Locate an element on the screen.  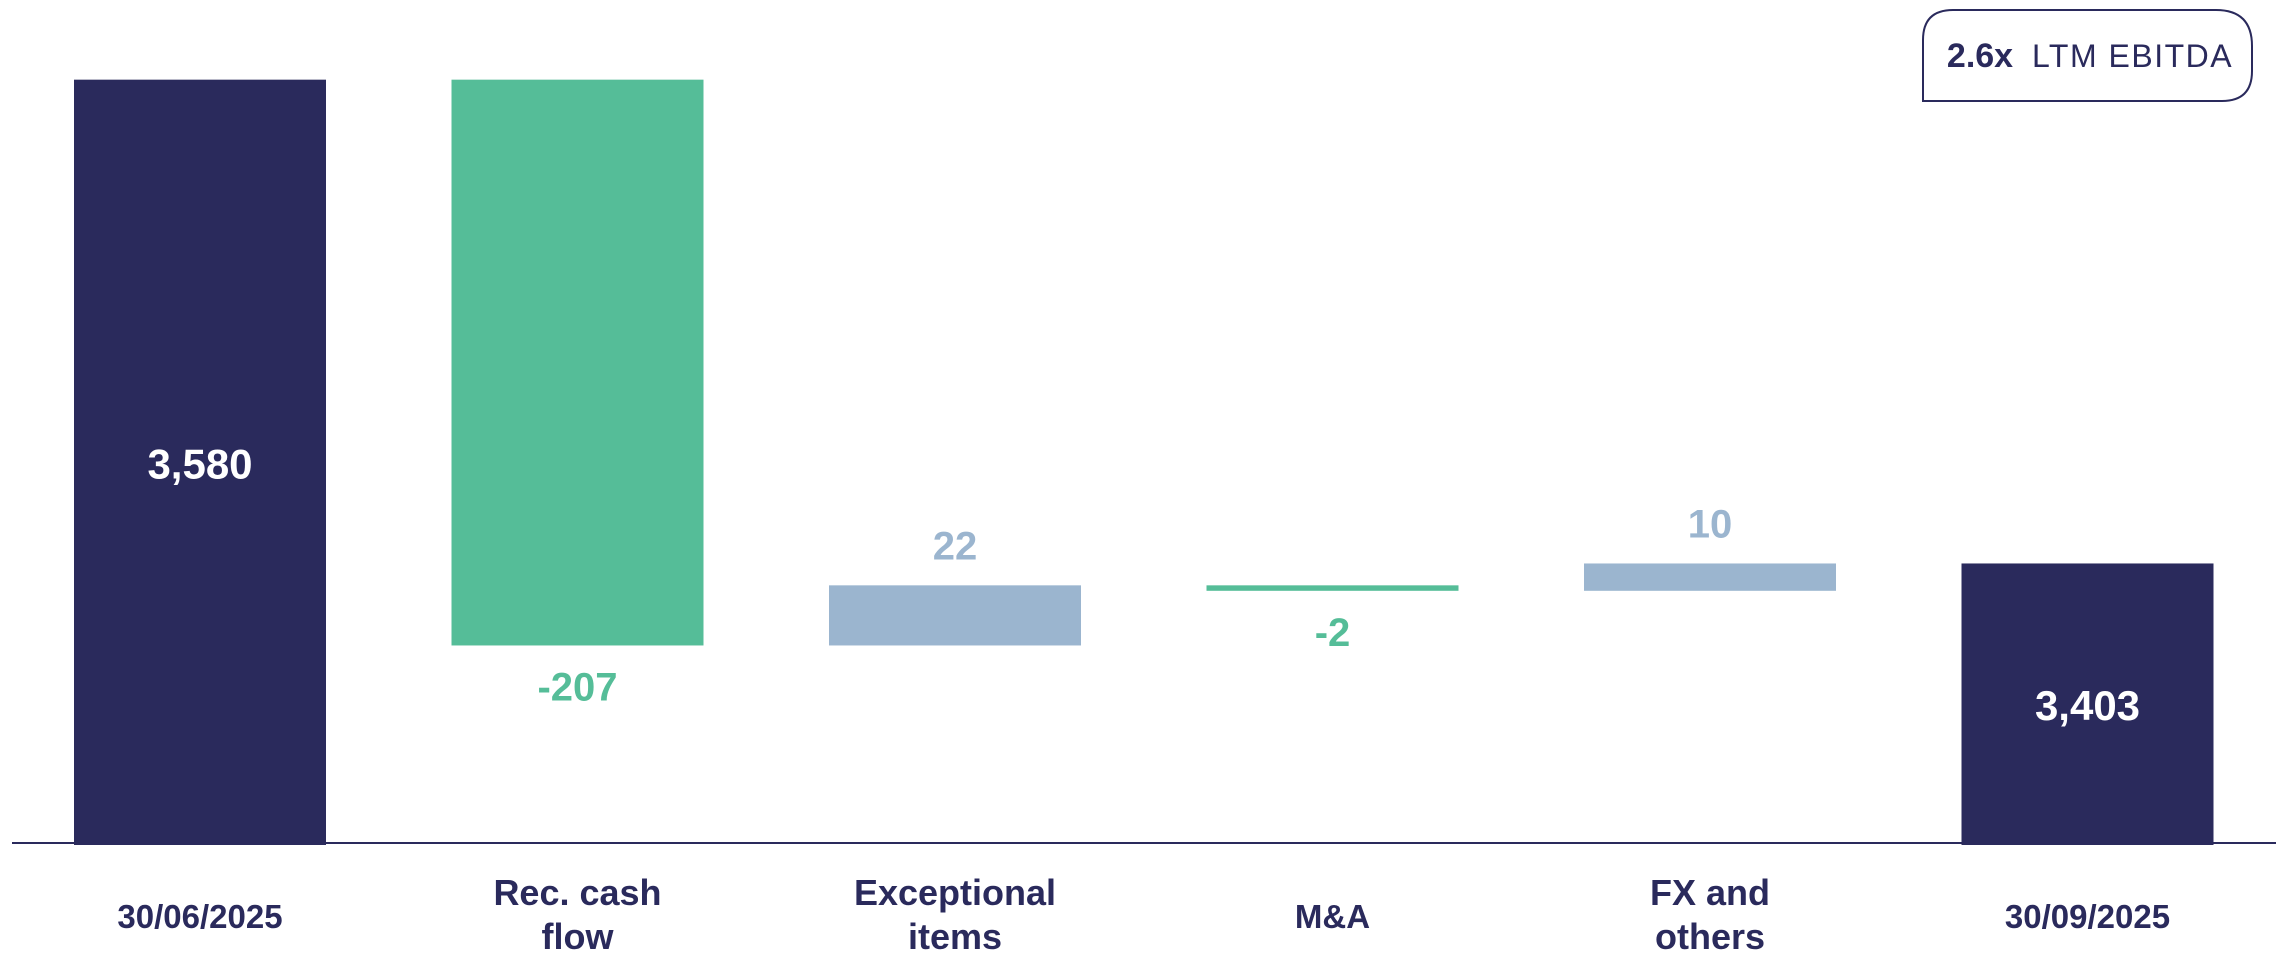
callout-label: 2.6x LTM EBITDA is located at coordinates (2090, 56).